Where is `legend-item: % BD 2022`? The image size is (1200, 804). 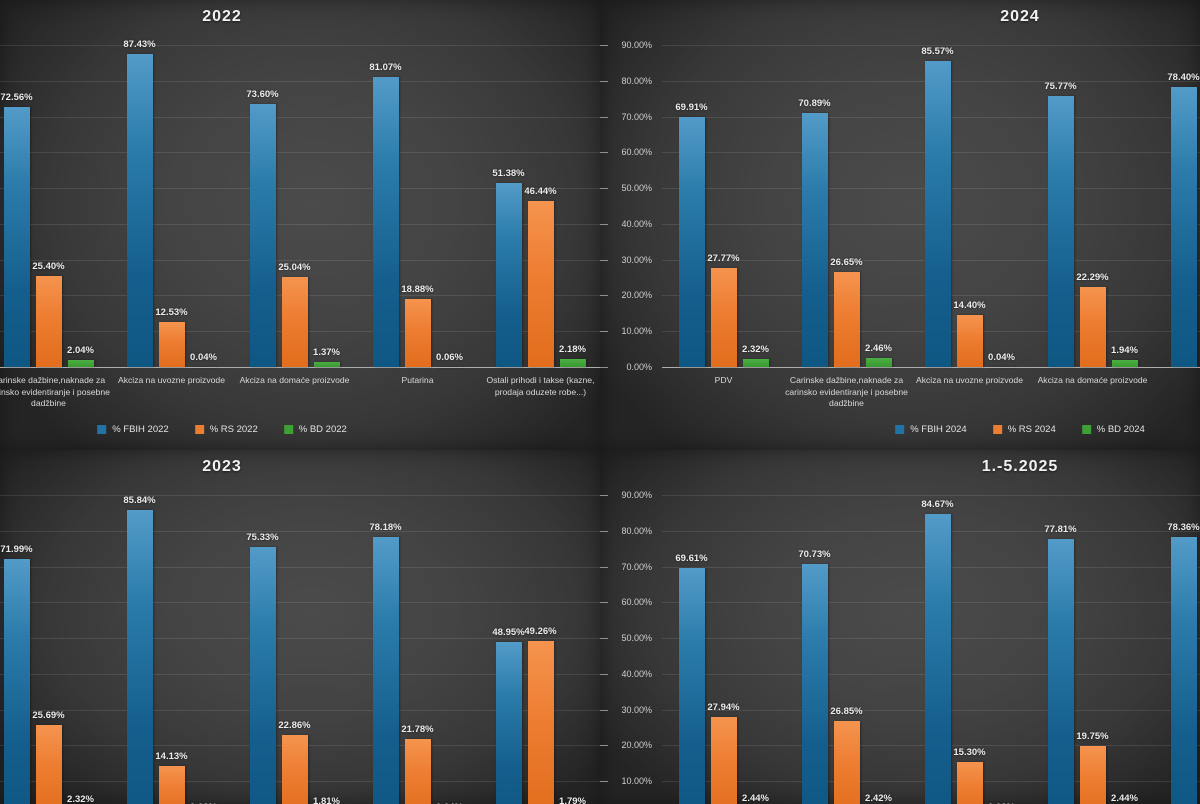 legend-item: % BD 2022 is located at coordinates (315, 429).